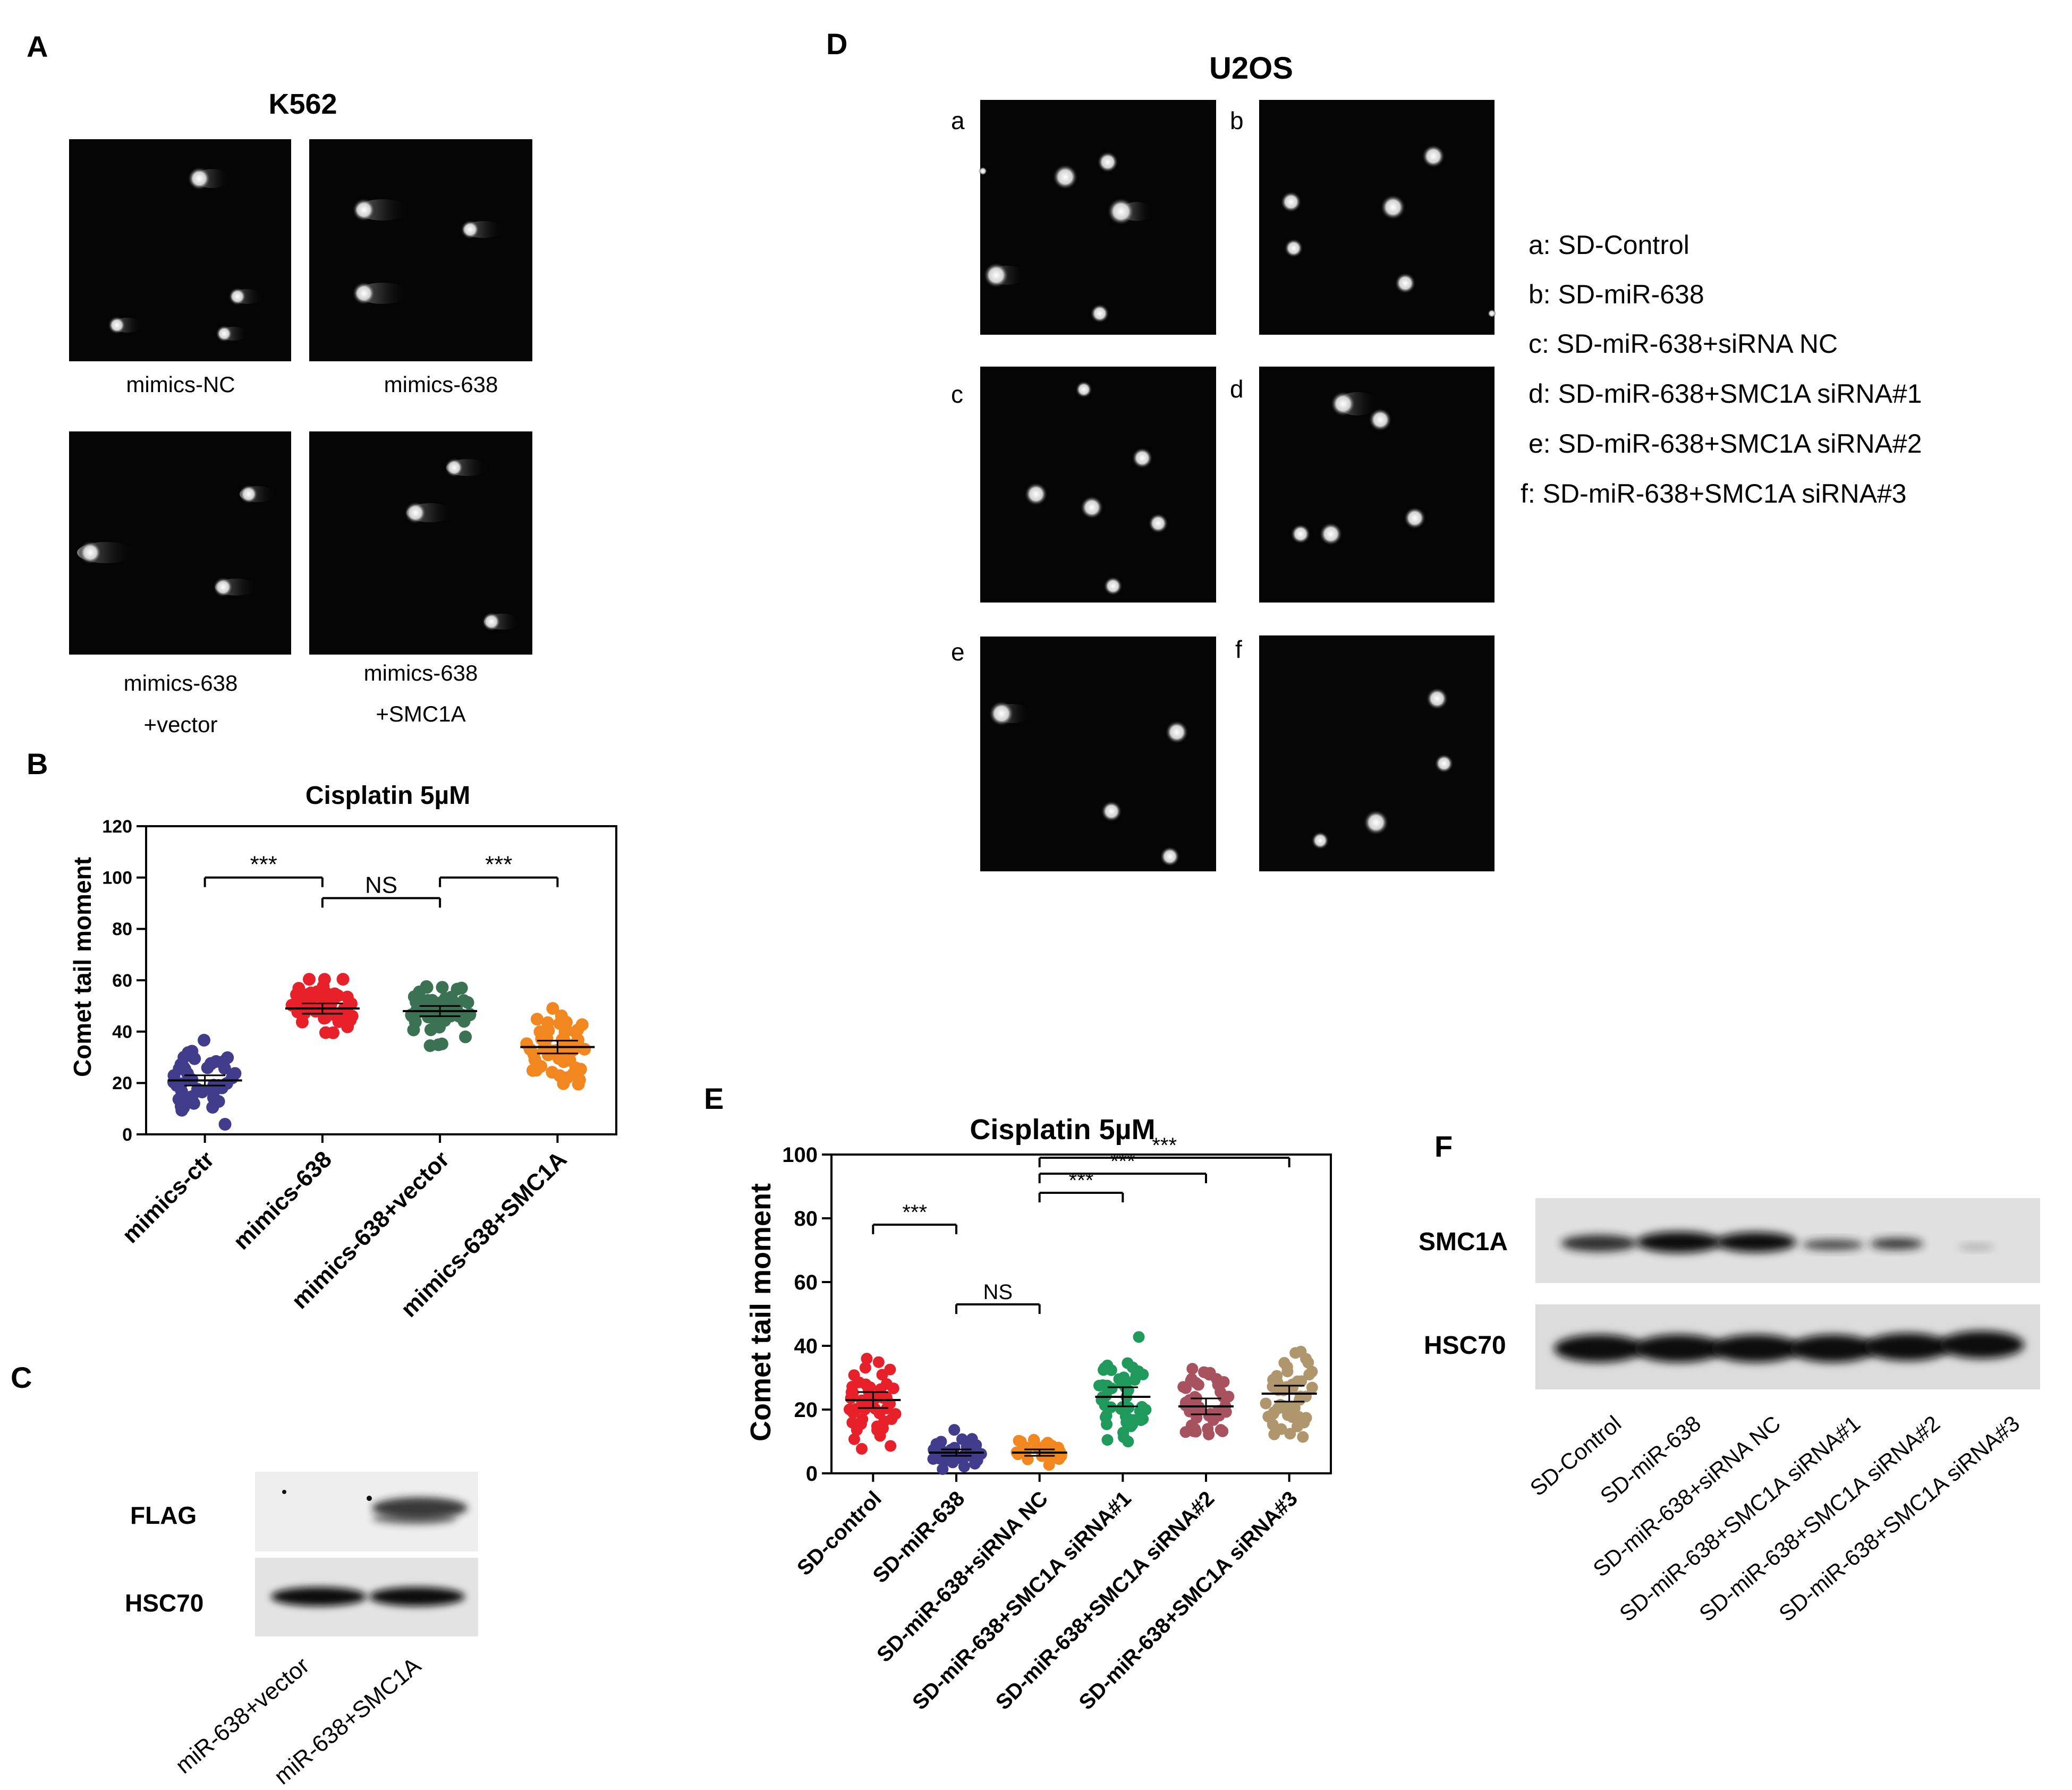  Describe the element at coordinates (1465, 1345) in the screenshot. I see `panel-f-row-hsc70: HSC70` at that location.